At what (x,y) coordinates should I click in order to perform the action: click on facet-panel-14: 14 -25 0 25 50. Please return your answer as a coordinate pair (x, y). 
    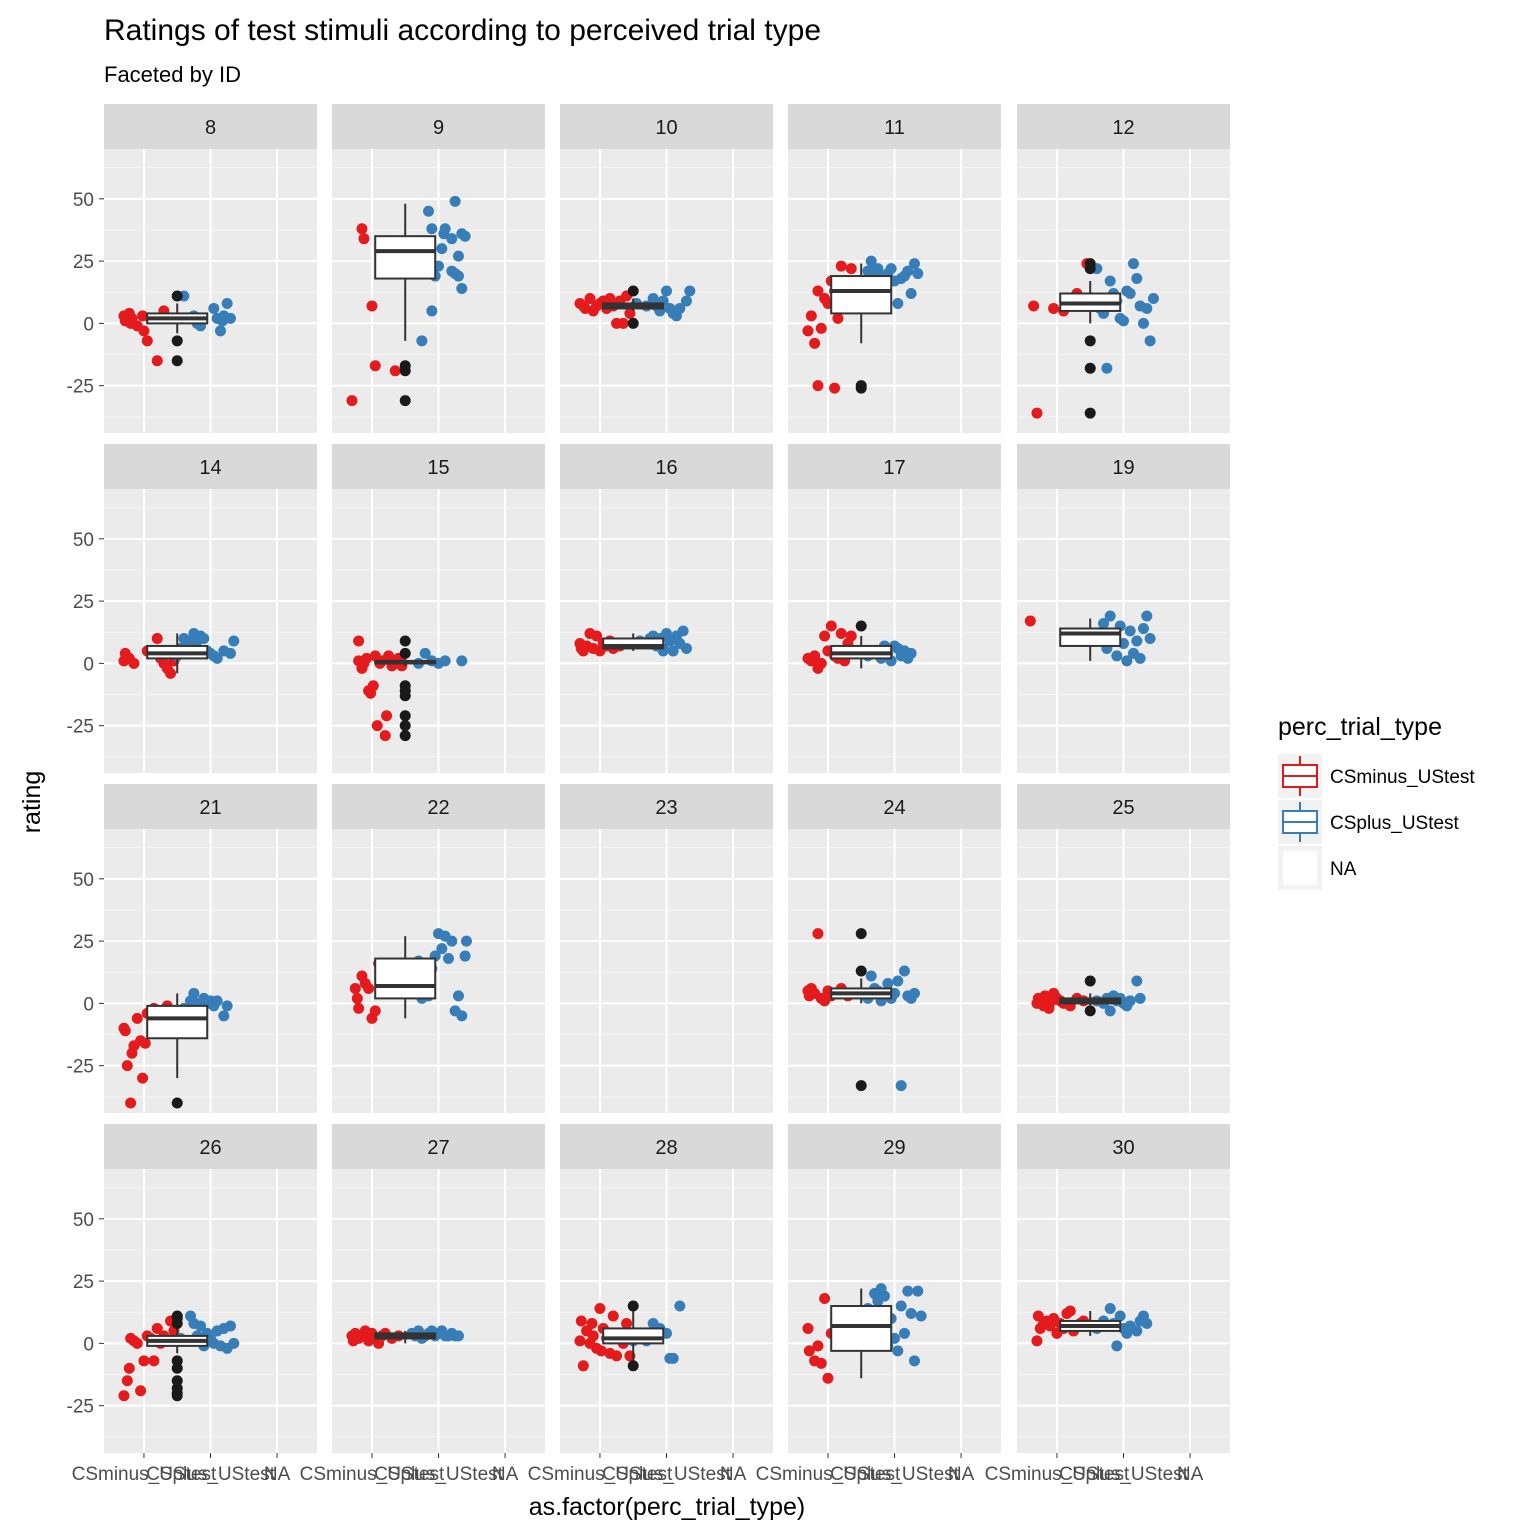
    Looking at the image, I should click on (192, 608).